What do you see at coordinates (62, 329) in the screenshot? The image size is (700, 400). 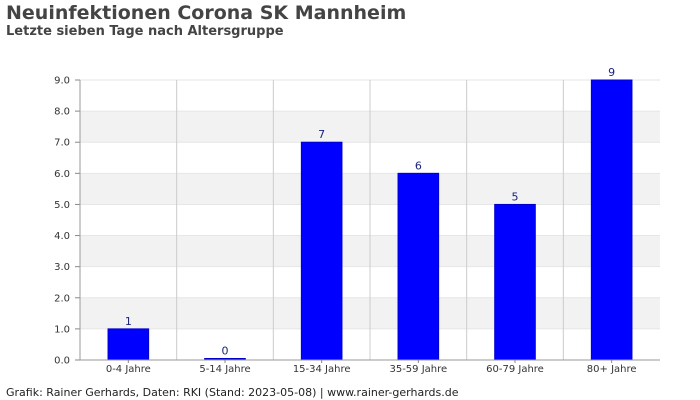 I see `y-tick-label: 1.0` at bounding box center [62, 329].